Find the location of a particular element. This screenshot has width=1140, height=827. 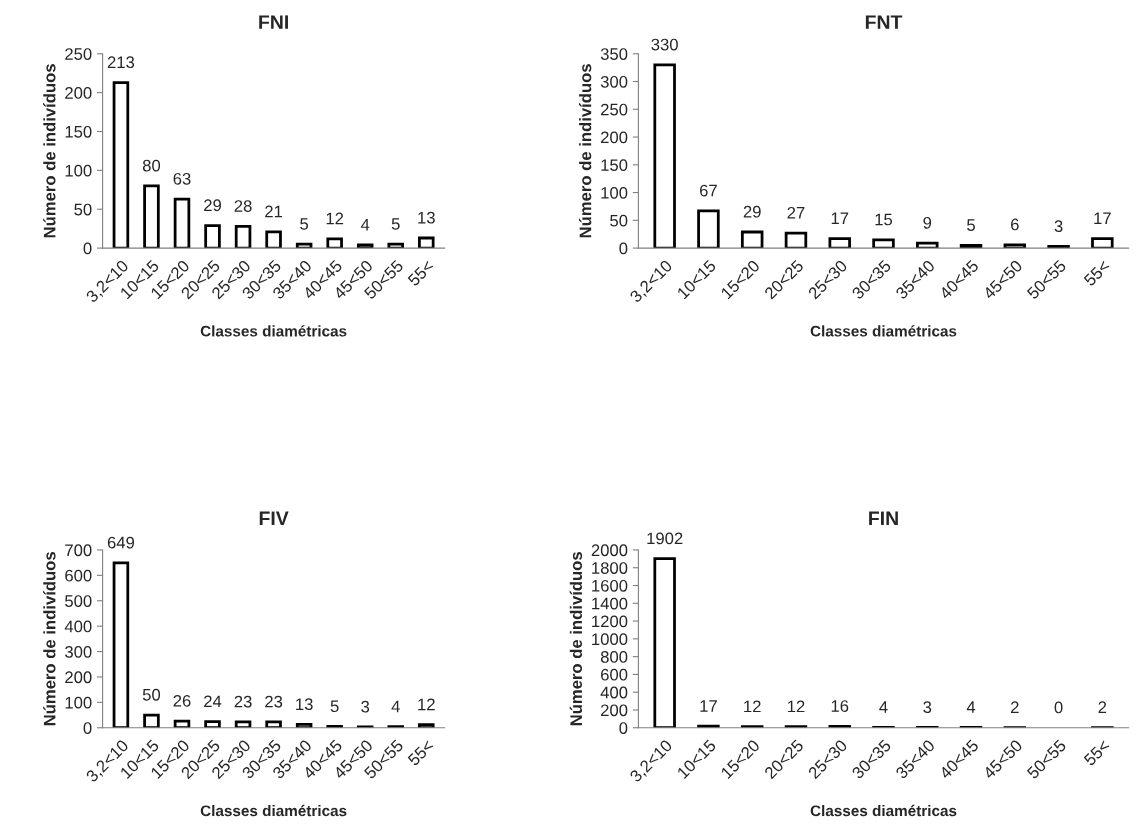

data-label: 649 is located at coordinates (121, 542).